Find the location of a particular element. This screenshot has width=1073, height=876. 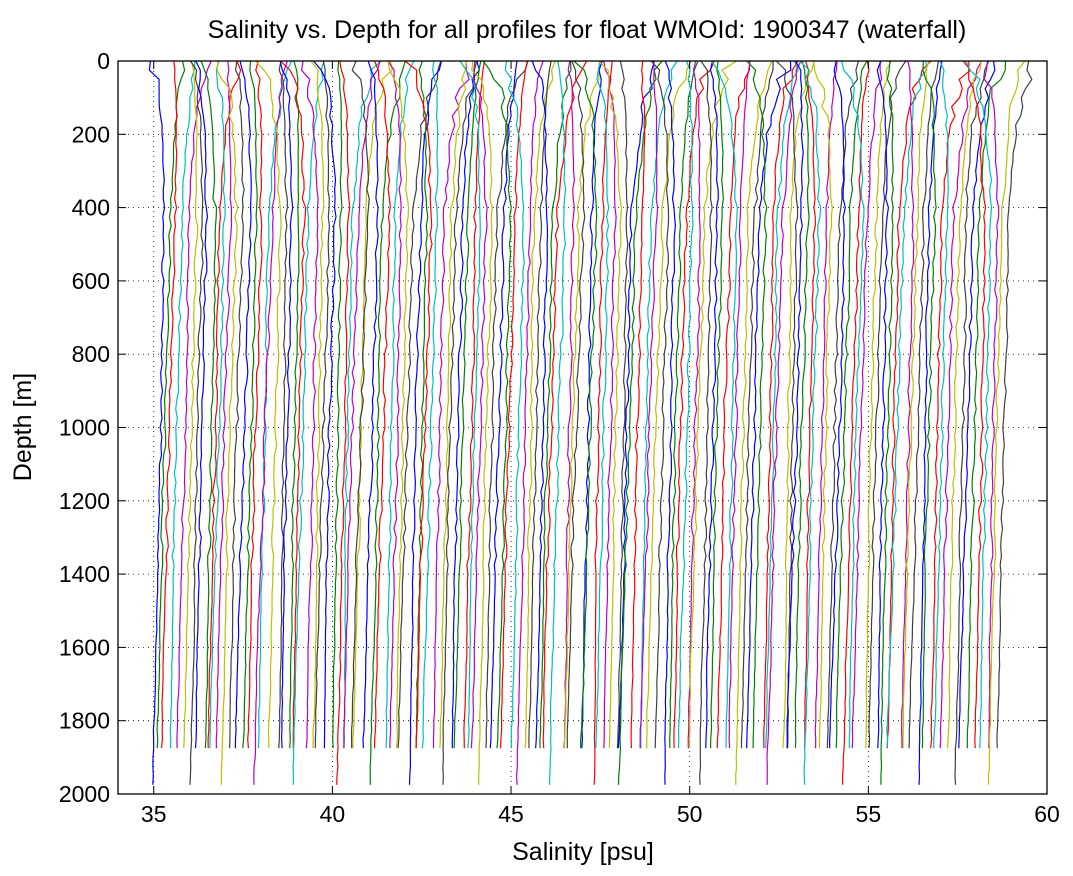

y-tick-label: 1800 is located at coordinates (84, 721).